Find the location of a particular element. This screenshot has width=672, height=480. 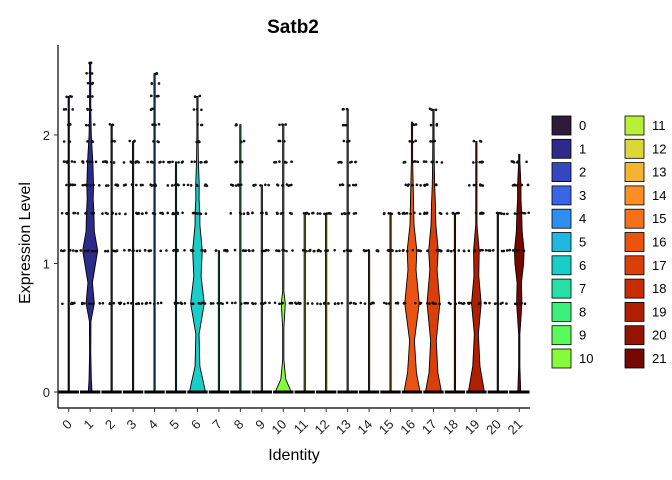

x-tick-label: 7 is located at coordinates (217, 425).